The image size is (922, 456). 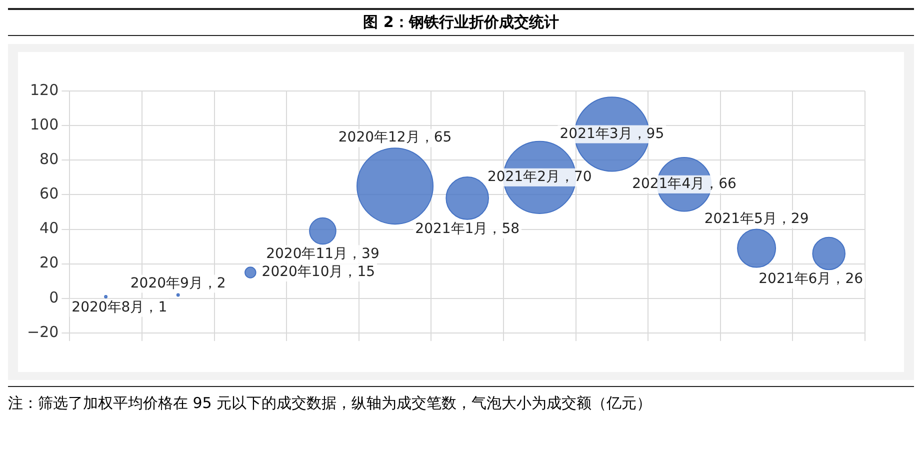 What do you see at coordinates (612, 134) in the screenshot?
I see `data-label: 2021年3月，95` at bounding box center [612, 134].